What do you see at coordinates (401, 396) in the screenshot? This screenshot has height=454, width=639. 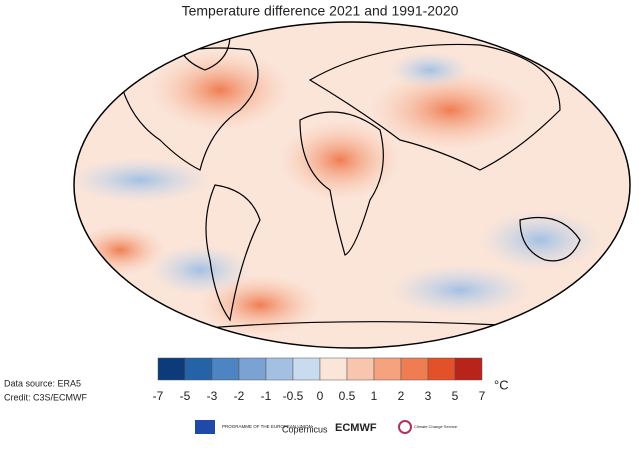 I see `colorbar-tick-label: 2` at bounding box center [401, 396].